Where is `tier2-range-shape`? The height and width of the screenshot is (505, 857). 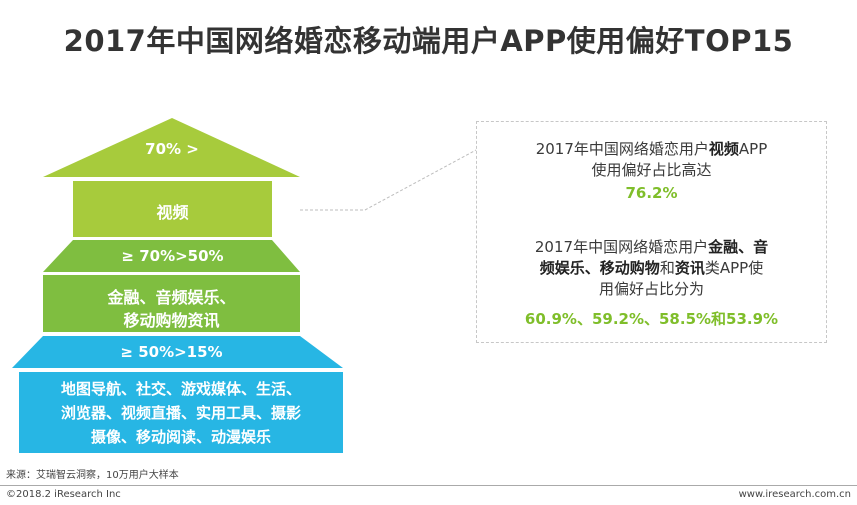
tier2-range-shape is located at coordinates (171, 256).